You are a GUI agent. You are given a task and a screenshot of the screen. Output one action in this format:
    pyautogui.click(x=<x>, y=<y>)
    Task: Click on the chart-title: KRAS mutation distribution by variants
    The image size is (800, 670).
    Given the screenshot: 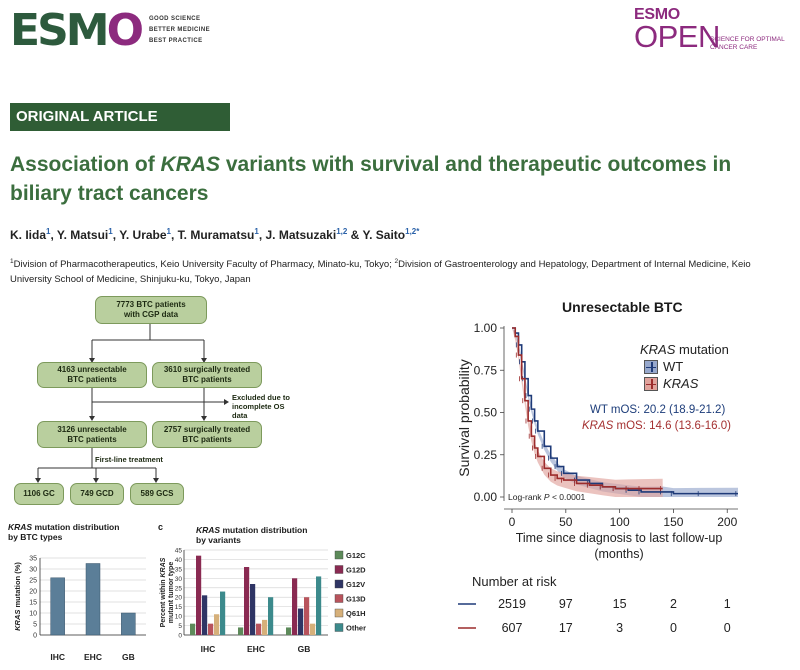 What is the action you would take?
    pyautogui.click(x=251, y=535)
    